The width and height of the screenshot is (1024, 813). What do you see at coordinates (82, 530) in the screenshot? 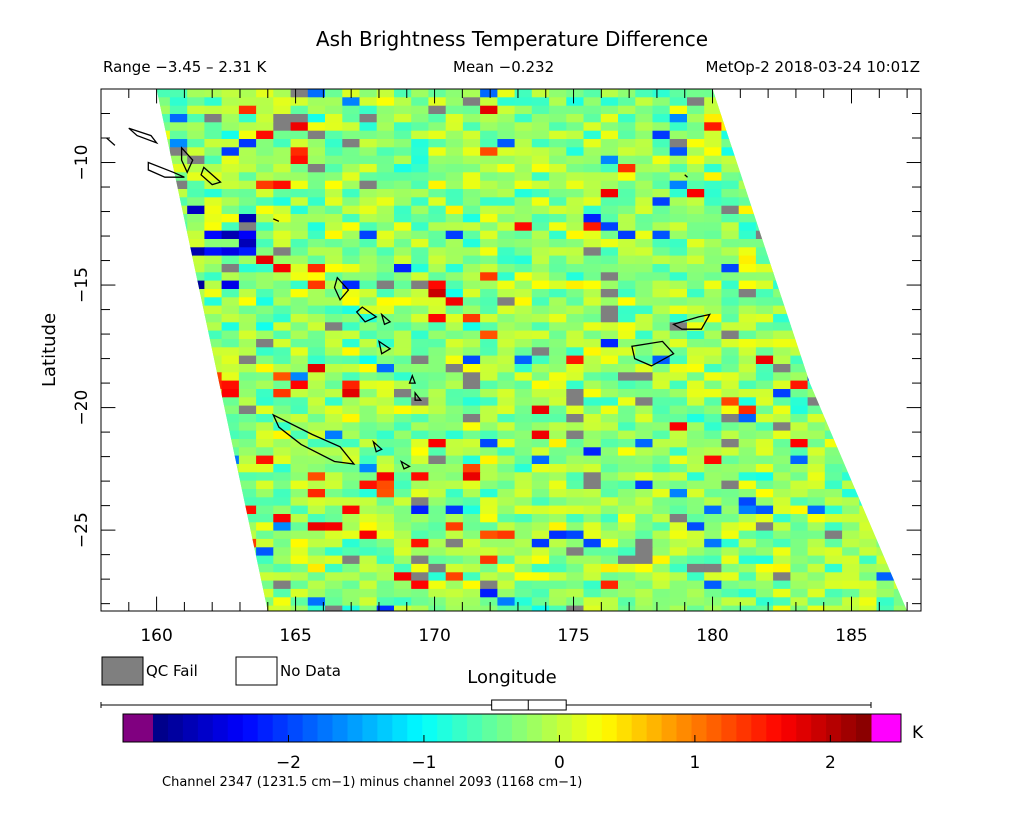
I see `y-tick-label: −25` at bounding box center [82, 530].